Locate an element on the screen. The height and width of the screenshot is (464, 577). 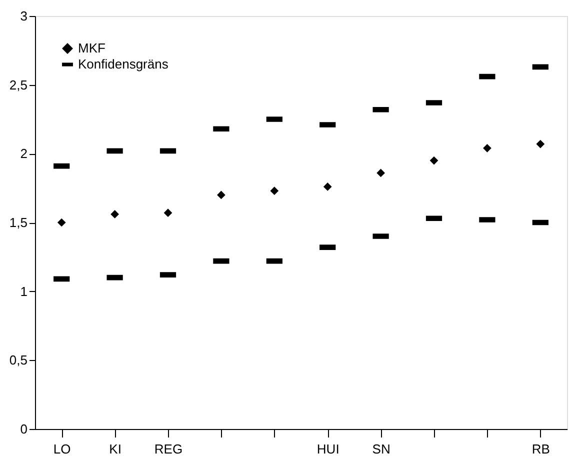
y-tick-label: 2,5 is located at coordinates (18, 84).